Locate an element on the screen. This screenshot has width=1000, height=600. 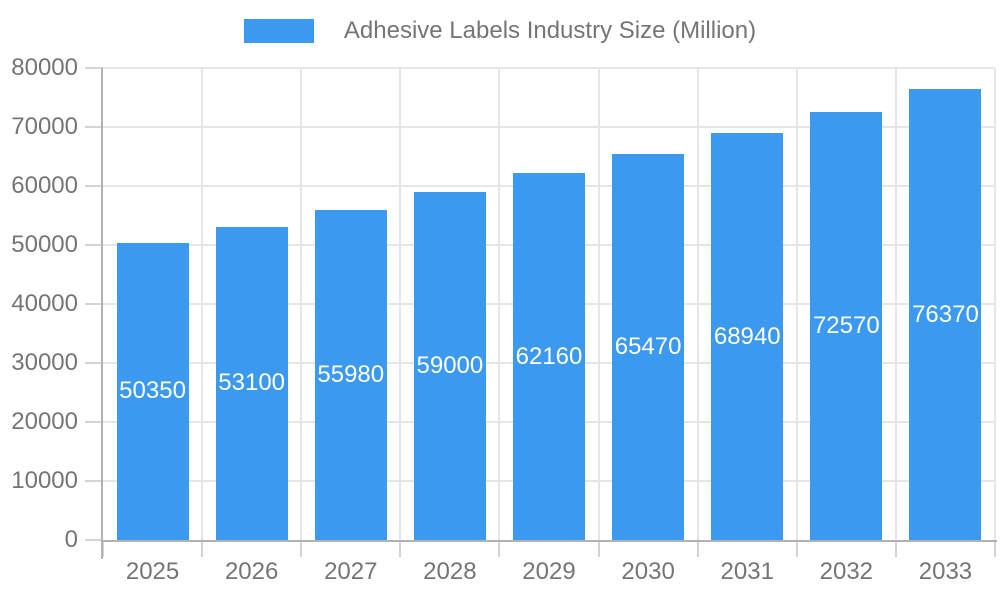
x-axis-tick-label: 2032 is located at coordinates (846, 571).